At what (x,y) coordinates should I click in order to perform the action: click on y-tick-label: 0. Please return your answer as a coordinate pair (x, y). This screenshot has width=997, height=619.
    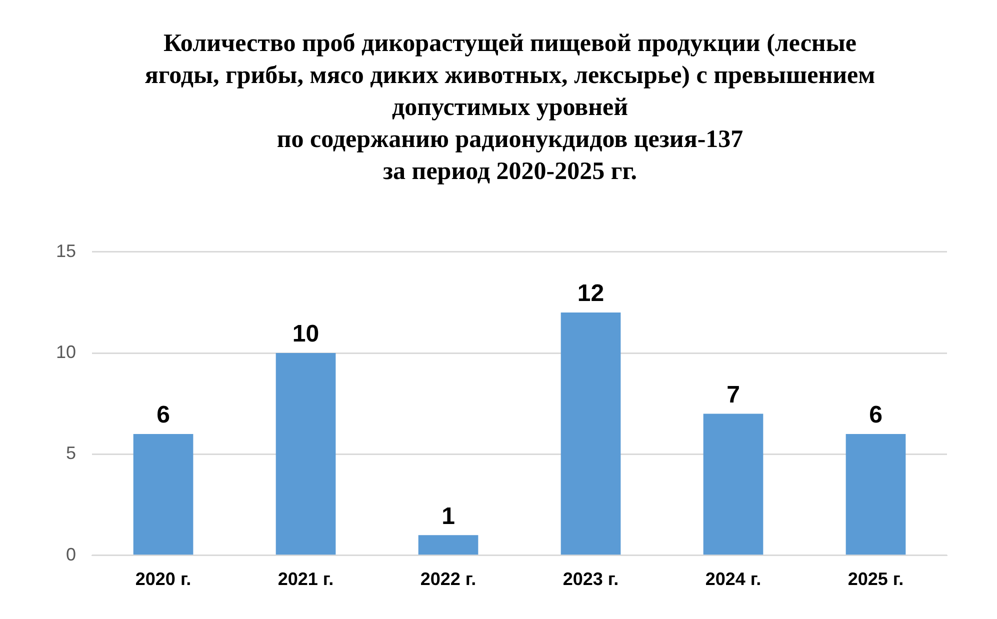
    Looking at the image, I should click on (71, 554).